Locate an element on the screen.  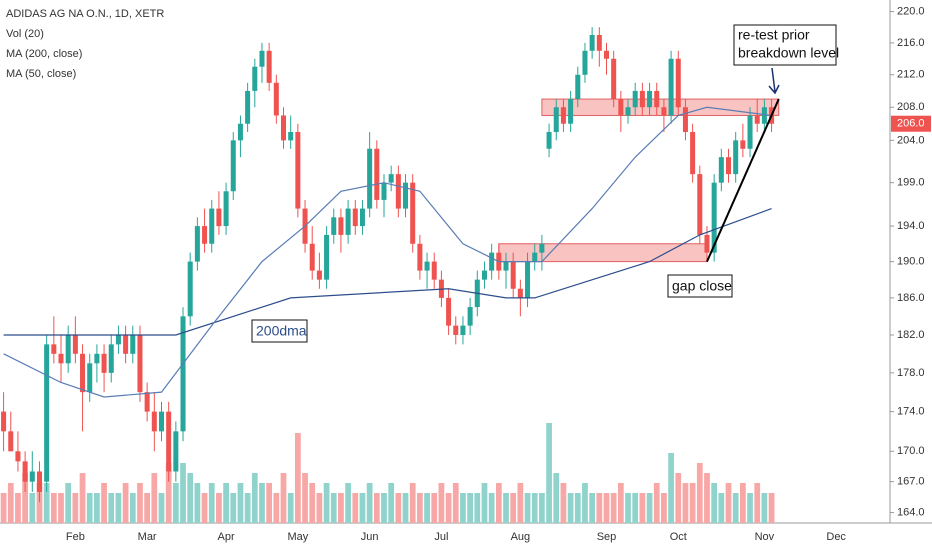
annotation: 200dma is located at coordinates (281, 331).